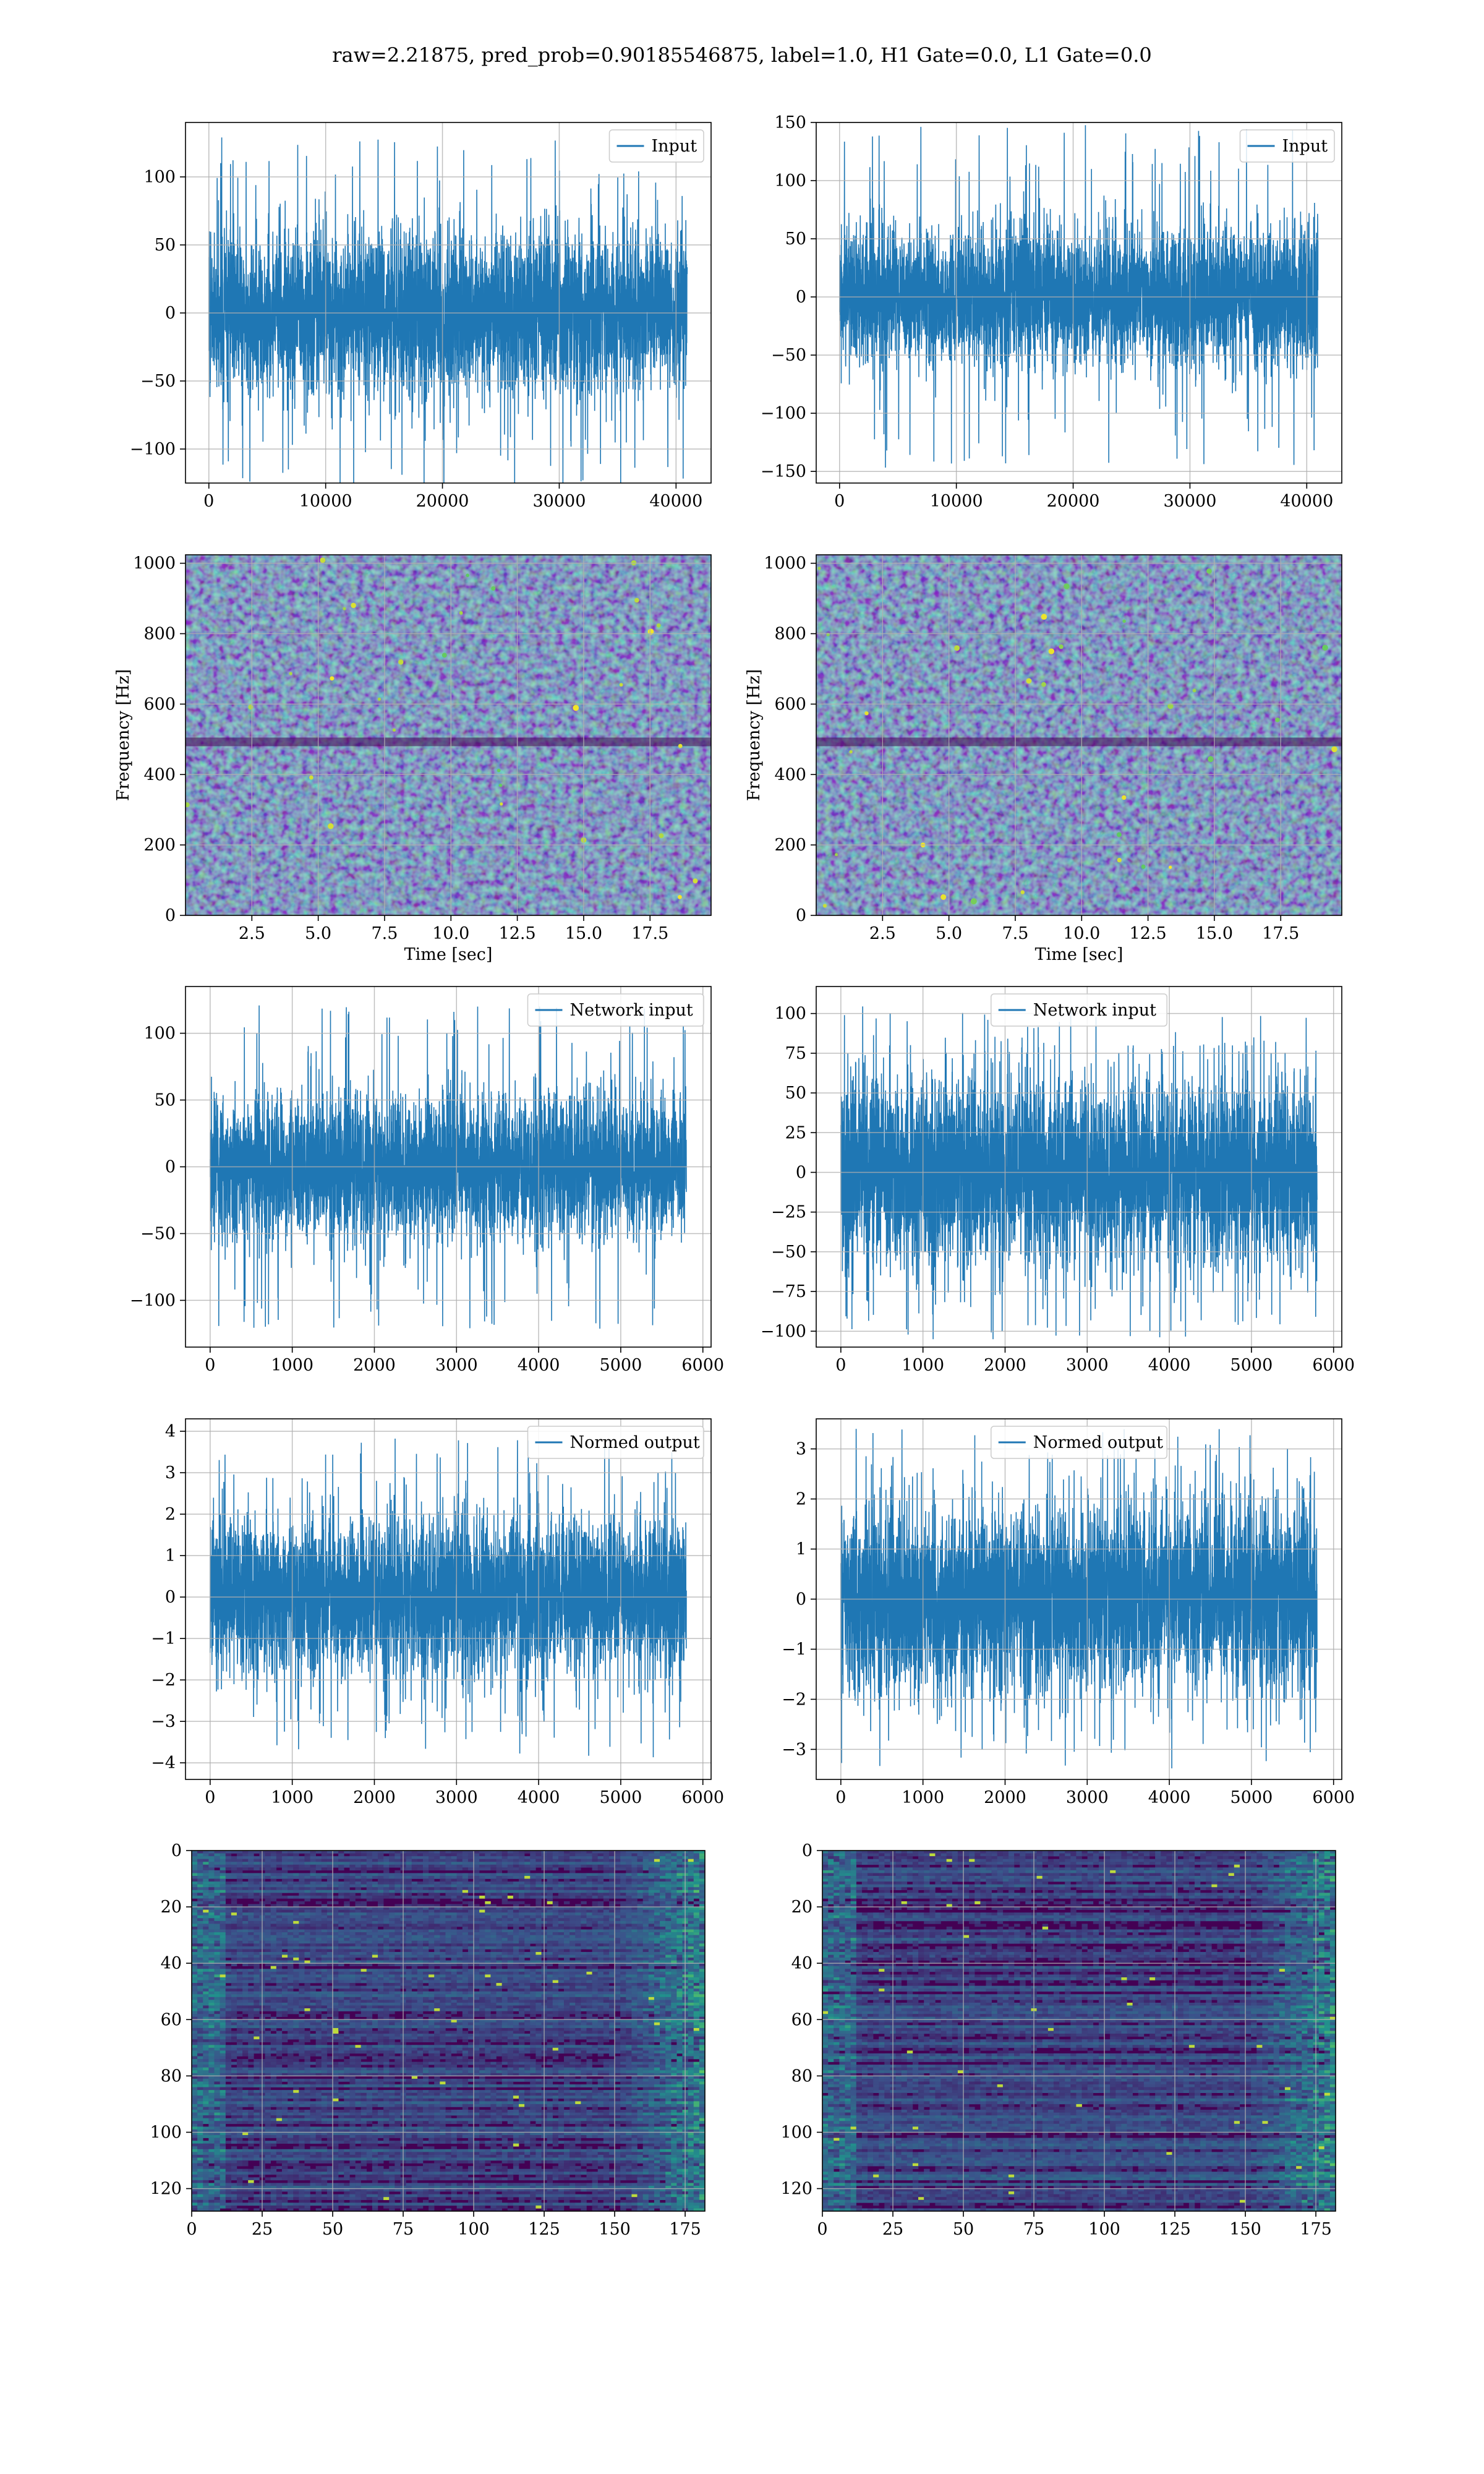 The height and width of the screenshot is (2474, 1484). Describe the element at coordinates (973, 902) in the screenshot. I see `row2-right-speckle` at that location.